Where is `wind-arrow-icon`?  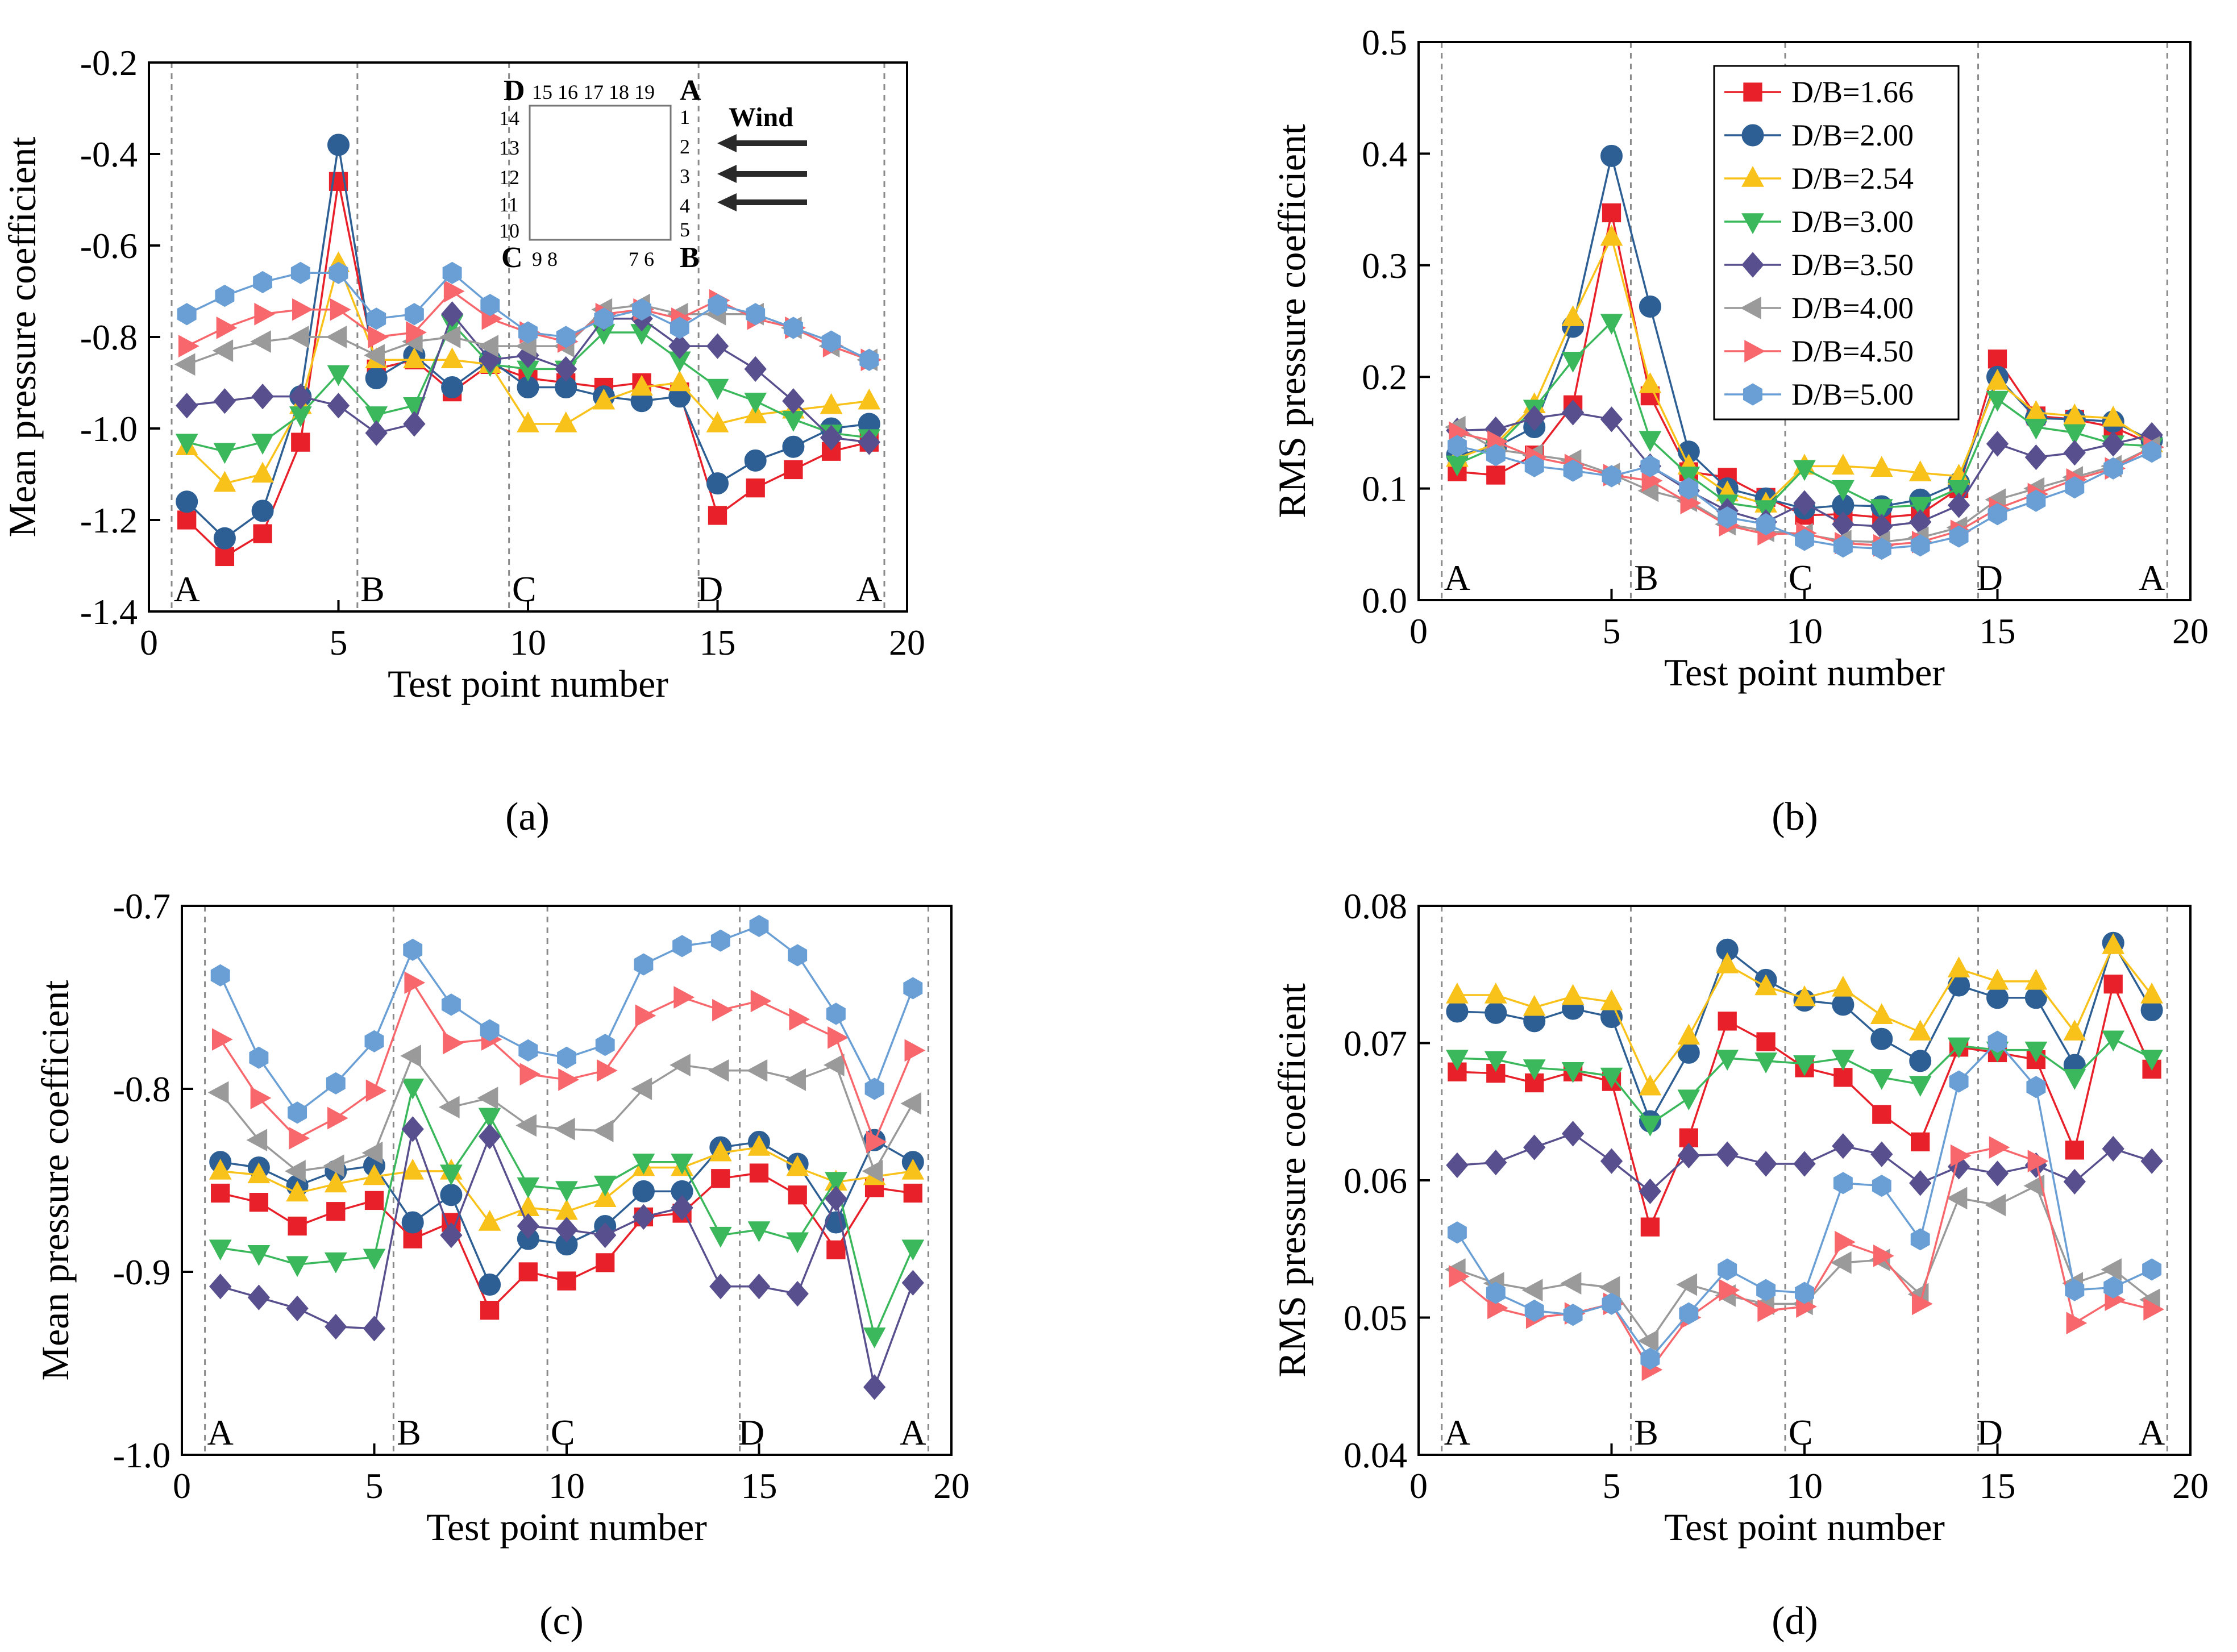
wind-arrow-icon is located at coordinates (762, 143).